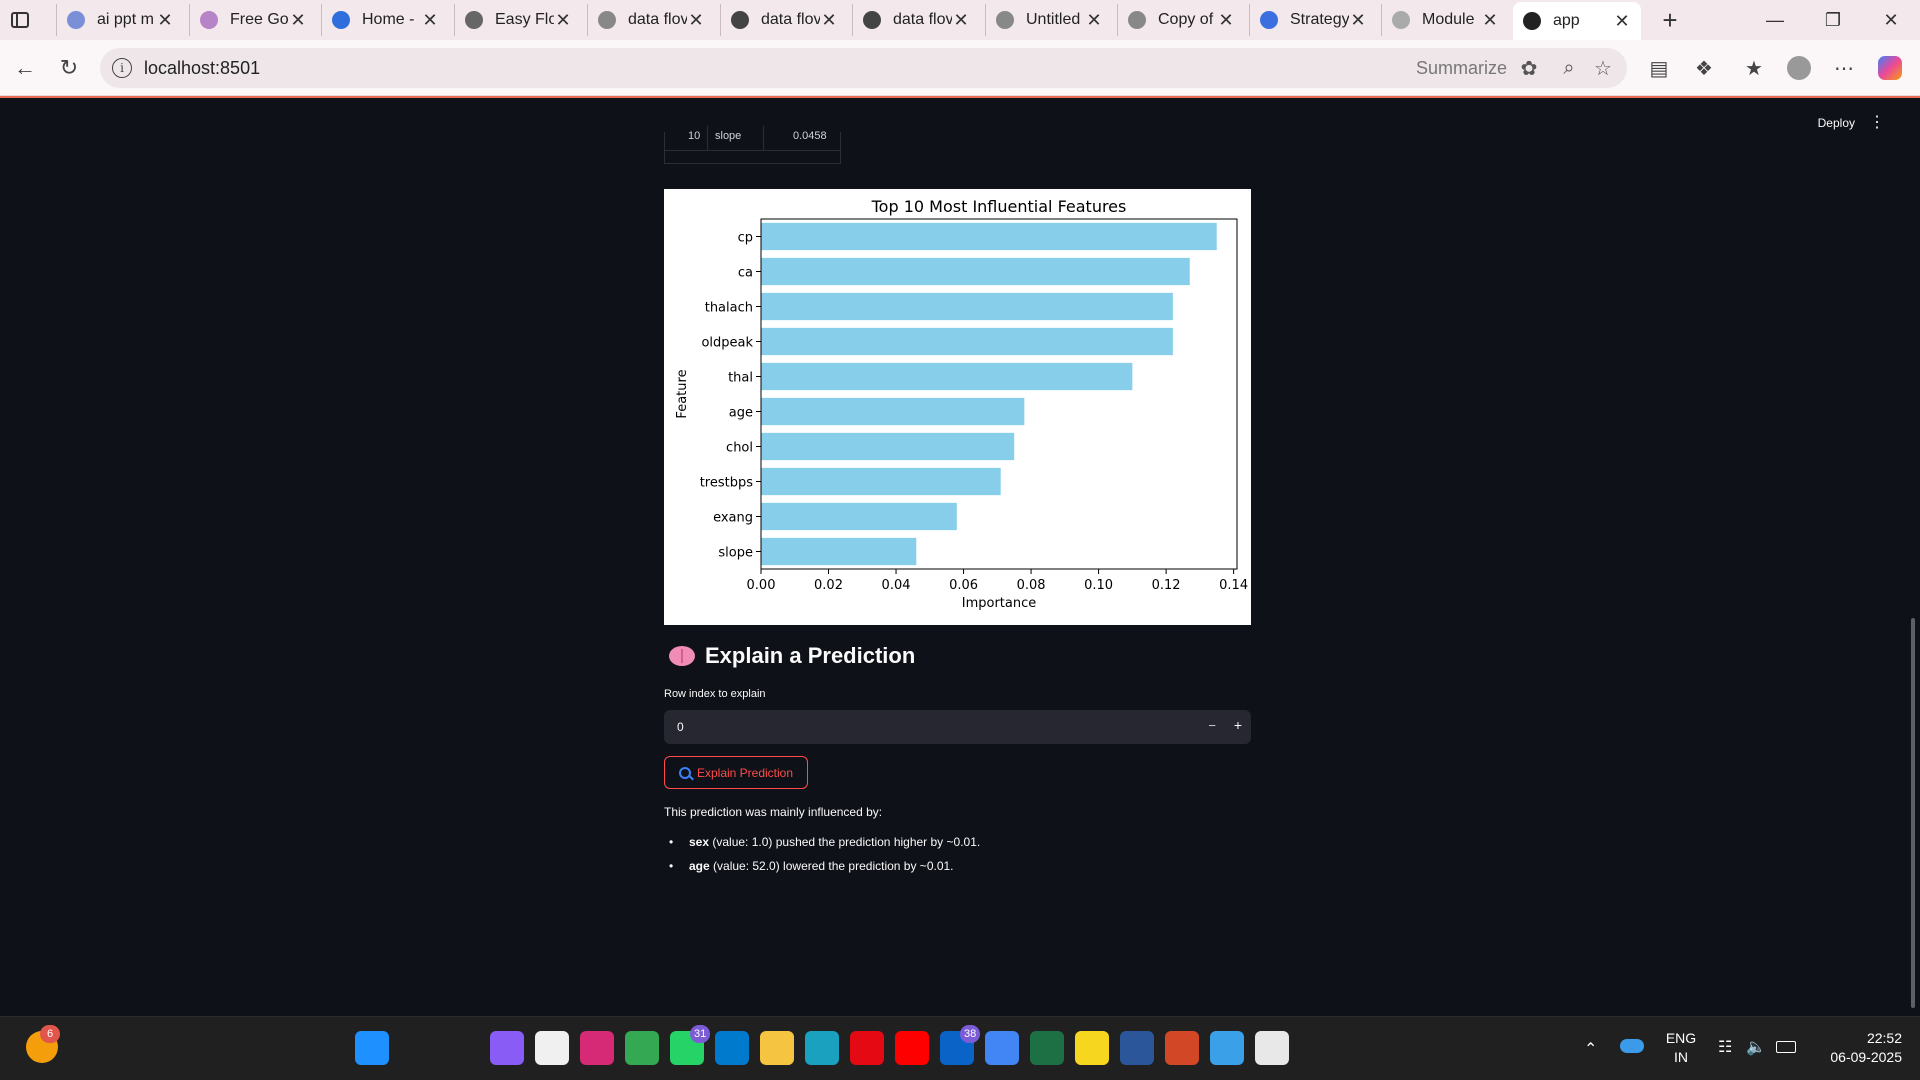 The height and width of the screenshot is (1080, 1920). What do you see at coordinates (1786, 1047) in the screenshot?
I see `battery-icon` at bounding box center [1786, 1047].